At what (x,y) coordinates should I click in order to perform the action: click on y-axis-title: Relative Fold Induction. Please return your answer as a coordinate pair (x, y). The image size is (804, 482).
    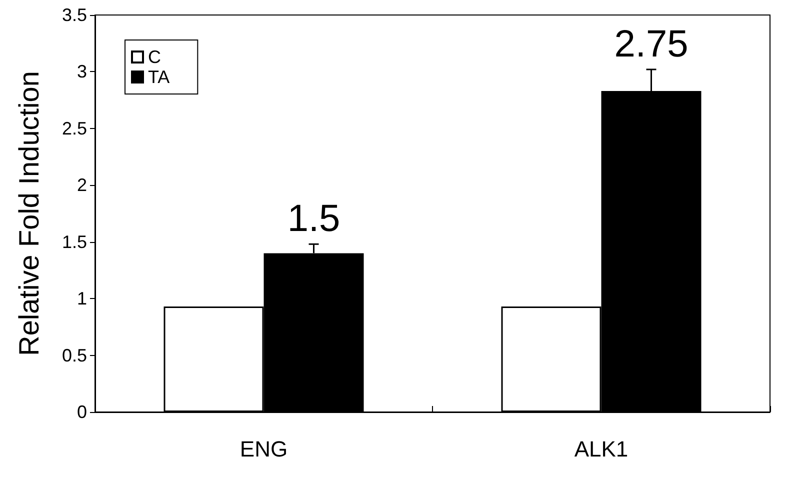
    Looking at the image, I should click on (29, 213).